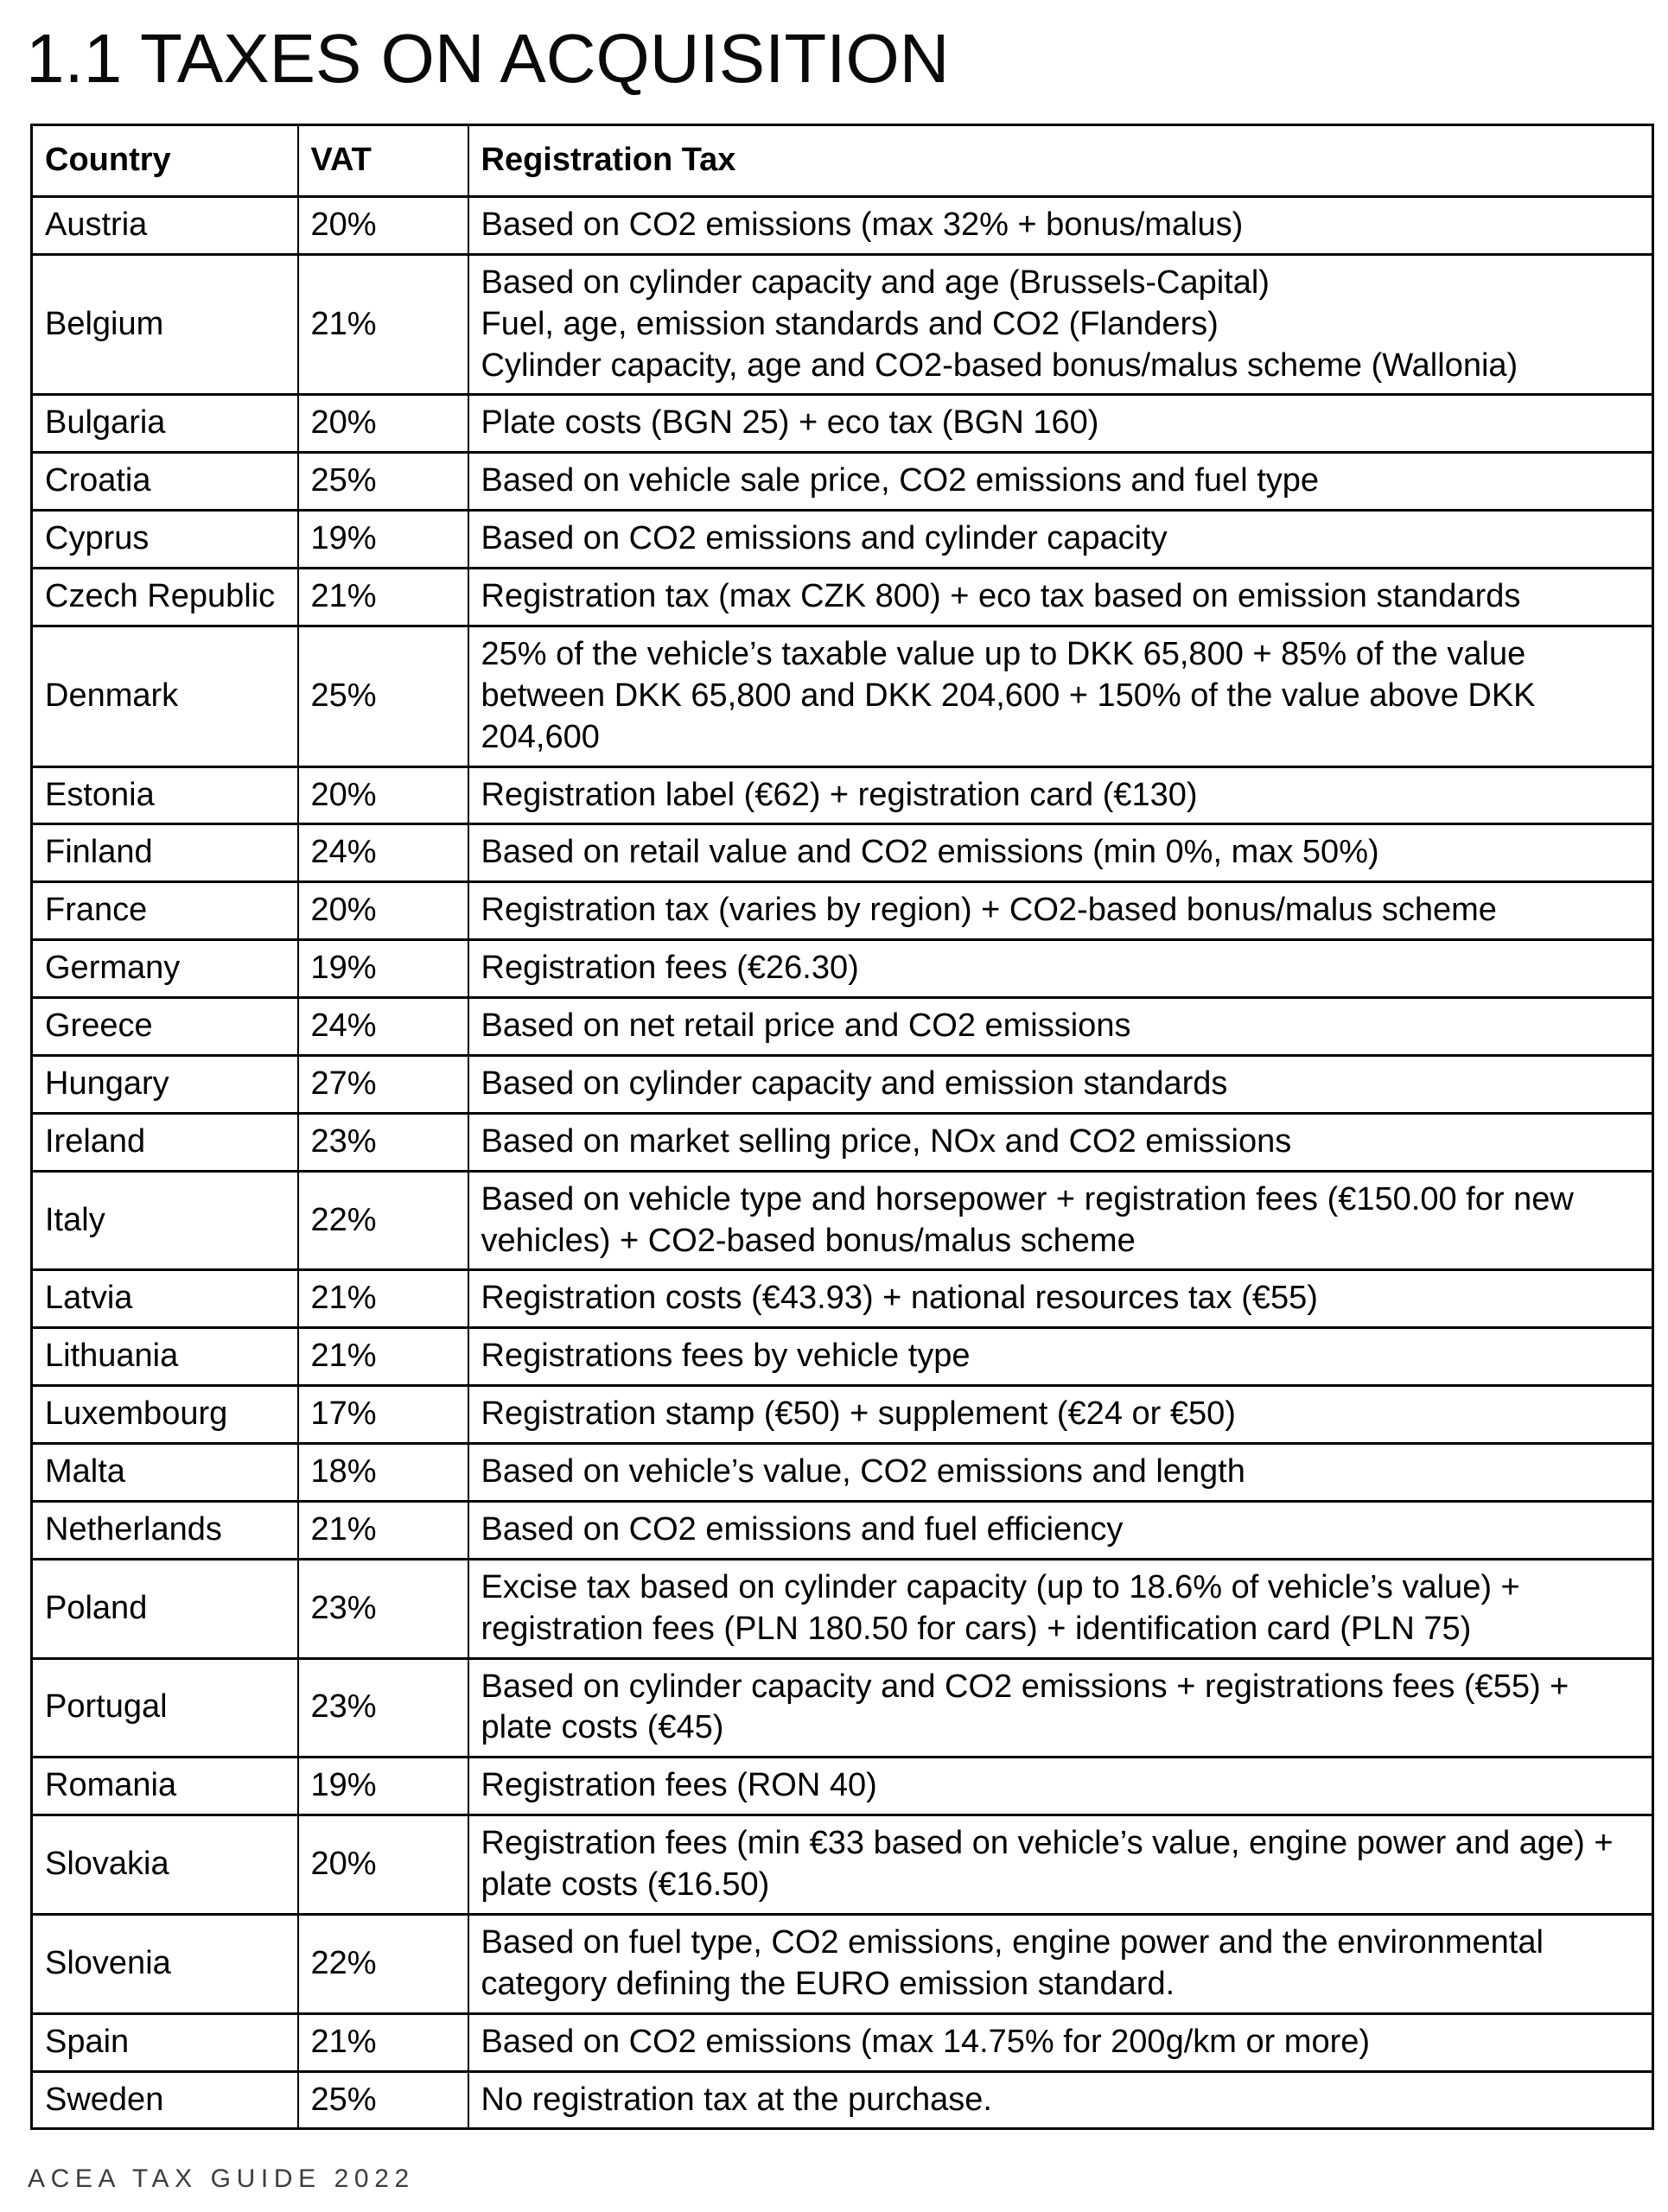 Image resolution: width=1668 pixels, height=2212 pixels. What do you see at coordinates (221, 2178) in the screenshot?
I see `footer-brand: ACEA TAX GUIDE 2022` at bounding box center [221, 2178].